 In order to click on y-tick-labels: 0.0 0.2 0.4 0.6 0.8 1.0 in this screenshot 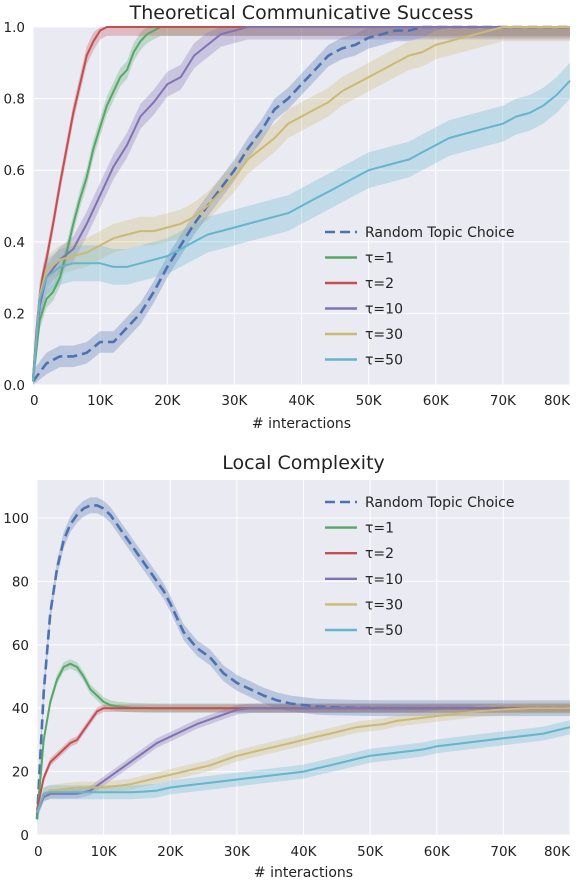, I will do `click(14, 207)`.